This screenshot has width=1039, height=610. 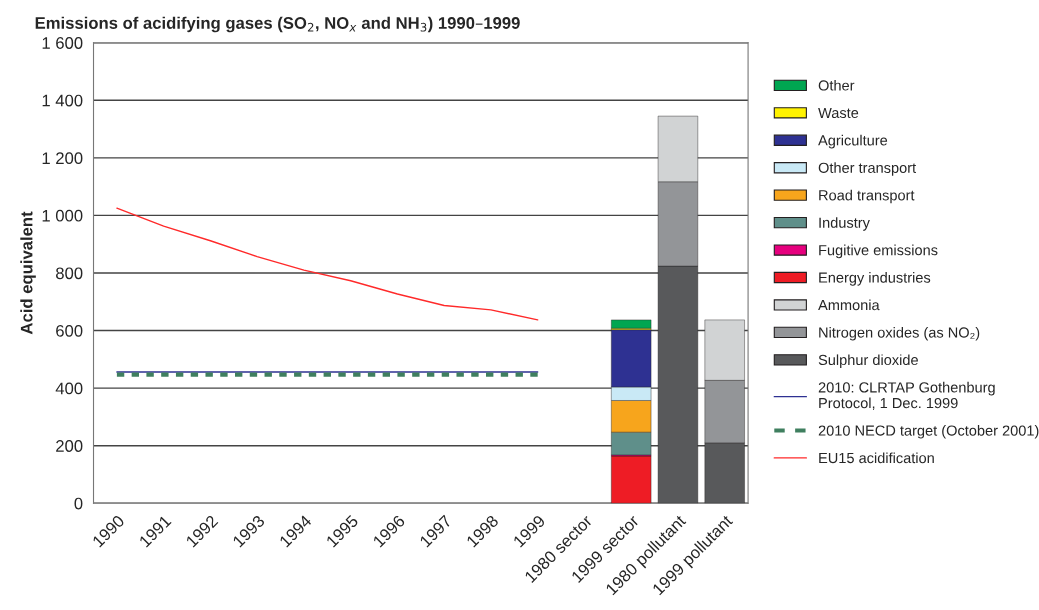 What do you see at coordinates (838, 113) in the screenshot?
I see `legend-label: Waste` at bounding box center [838, 113].